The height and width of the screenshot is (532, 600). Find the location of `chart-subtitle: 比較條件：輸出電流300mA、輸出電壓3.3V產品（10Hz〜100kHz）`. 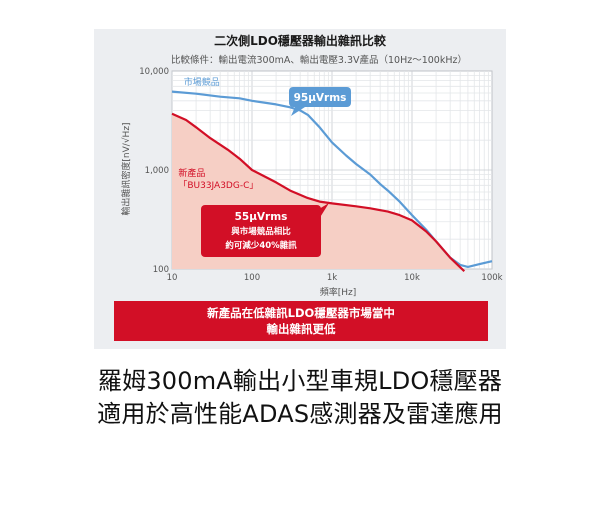

chart-subtitle: 比較條件：輸出電流300mA、輸出電壓3.3V產品（10Hz〜100kHz） is located at coordinates (319, 60).